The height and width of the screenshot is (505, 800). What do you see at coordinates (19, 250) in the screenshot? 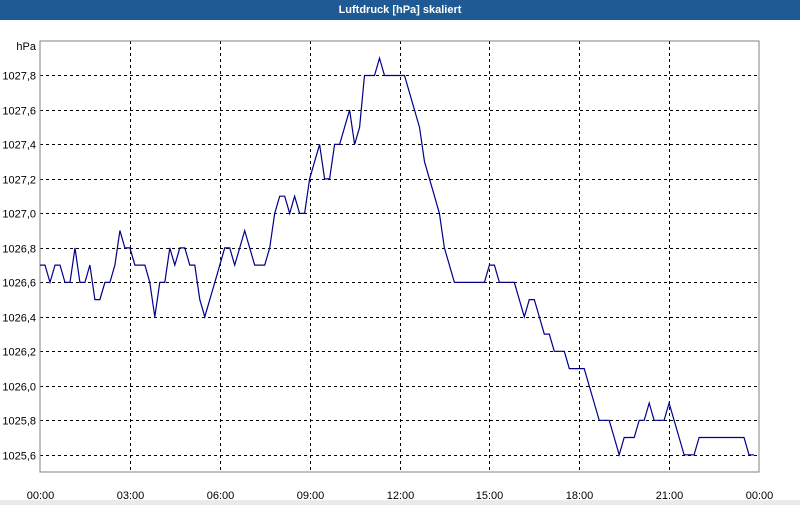
I see `y-tick-label: 1026,8` at bounding box center [19, 250].